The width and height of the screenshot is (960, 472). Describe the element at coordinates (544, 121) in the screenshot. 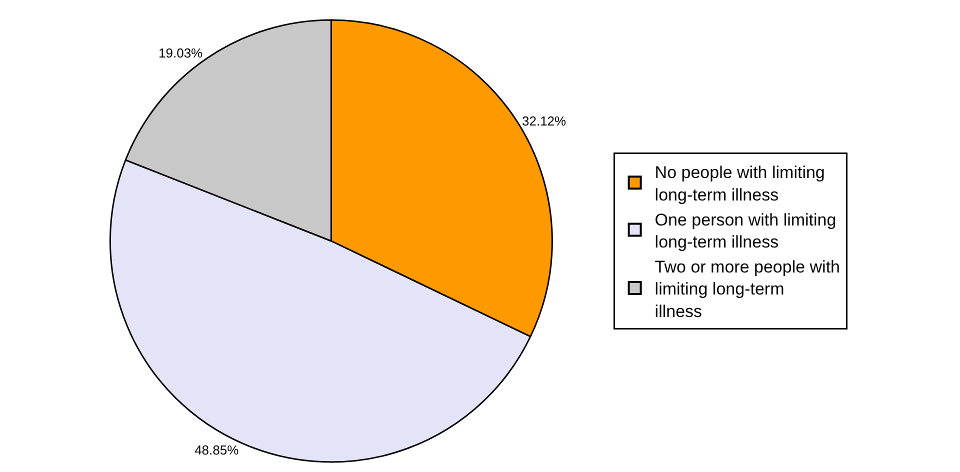

I see `data-label: 32.12%` at that location.